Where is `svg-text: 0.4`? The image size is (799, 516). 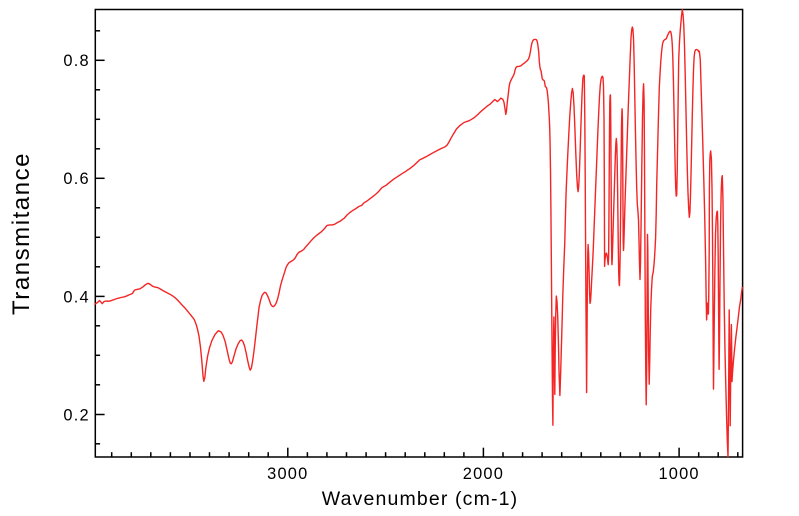 svg-text: 0.4 is located at coordinates (76, 297).